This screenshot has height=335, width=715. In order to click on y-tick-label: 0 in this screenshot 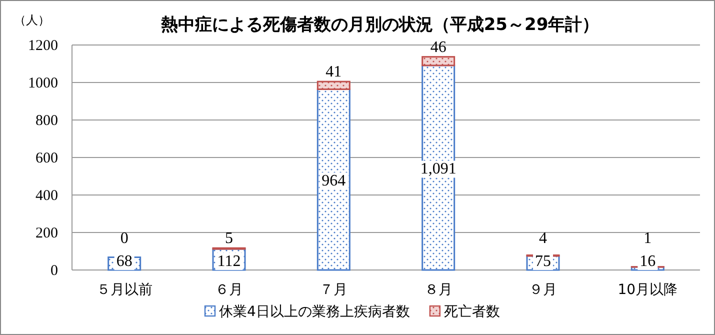, I will do `click(54, 271)`.